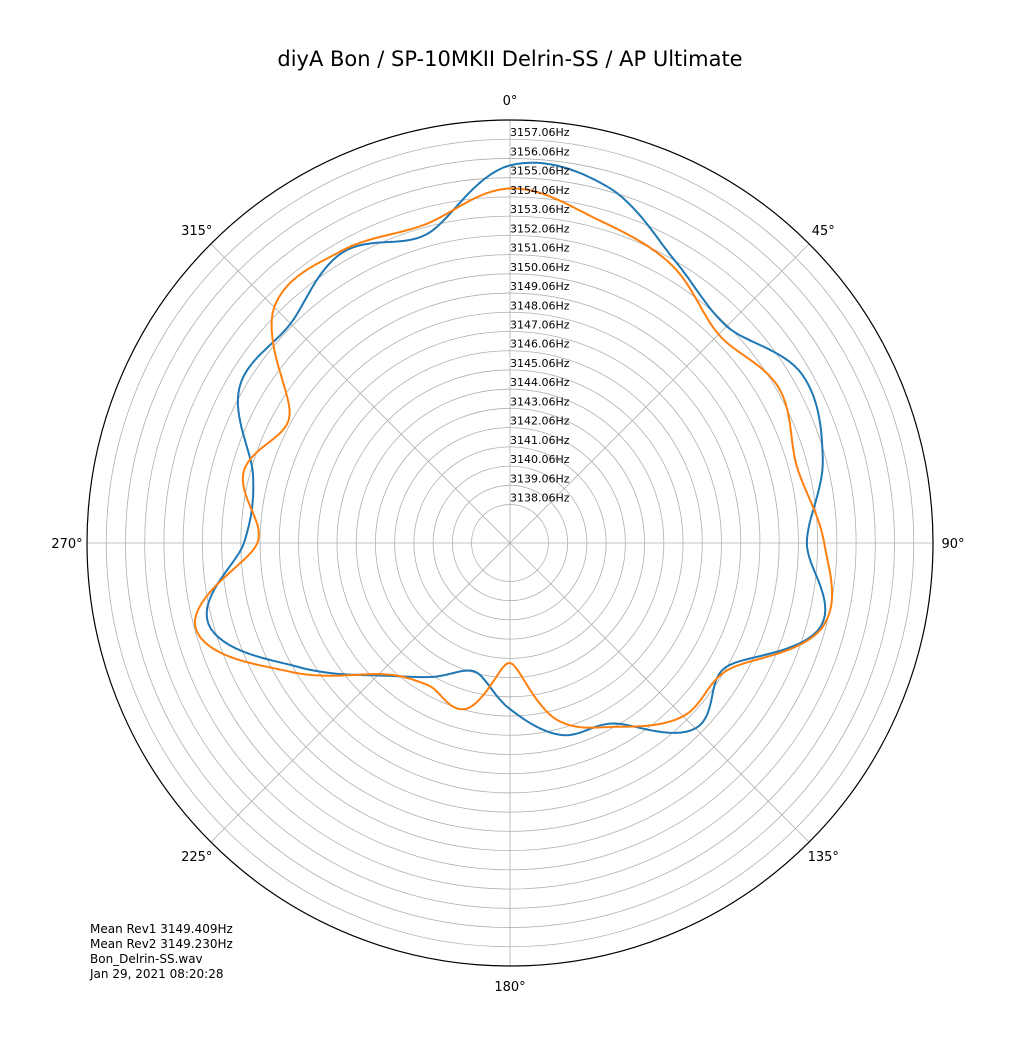 This screenshot has height=1044, width=1014. Describe the element at coordinates (540, 248) in the screenshot. I see `radial-tick-label: 3151.06Hz` at that location.